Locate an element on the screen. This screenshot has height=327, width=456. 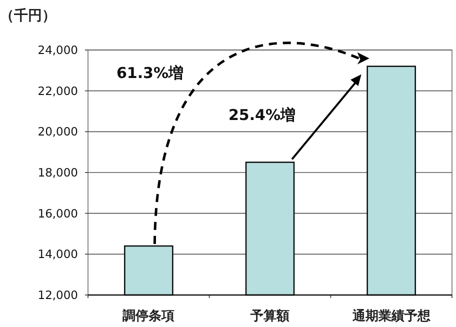
x-tick-label: 調停条項 is located at coordinates (148, 316).